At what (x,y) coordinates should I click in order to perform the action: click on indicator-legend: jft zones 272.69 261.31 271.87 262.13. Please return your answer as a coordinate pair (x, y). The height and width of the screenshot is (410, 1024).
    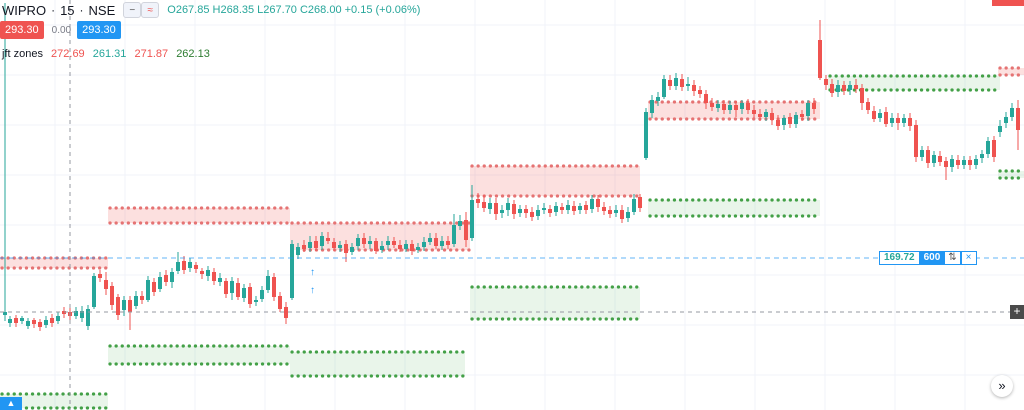
    Looking at the image, I should click on (108, 54).